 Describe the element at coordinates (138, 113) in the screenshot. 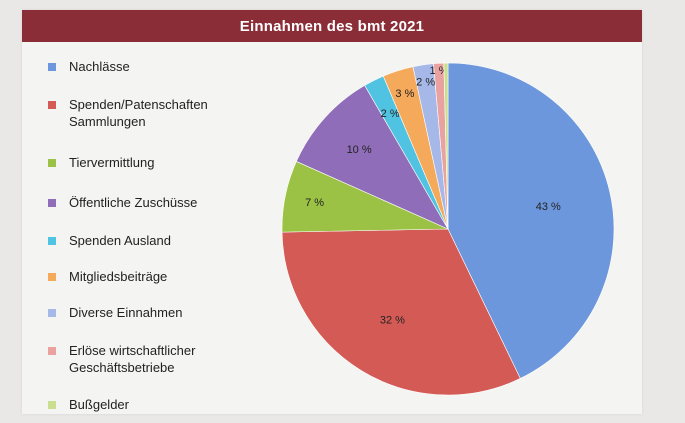

I see `legend-label: Spenden/Patenschaften Sammlungen` at that location.